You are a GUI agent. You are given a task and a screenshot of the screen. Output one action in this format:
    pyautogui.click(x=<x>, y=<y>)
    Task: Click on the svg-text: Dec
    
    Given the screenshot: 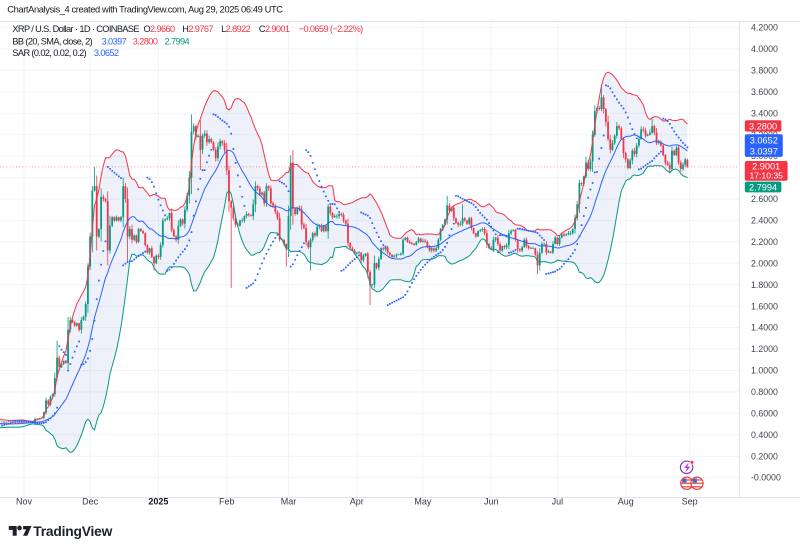 What is the action you would take?
    pyautogui.click(x=90, y=502)
    